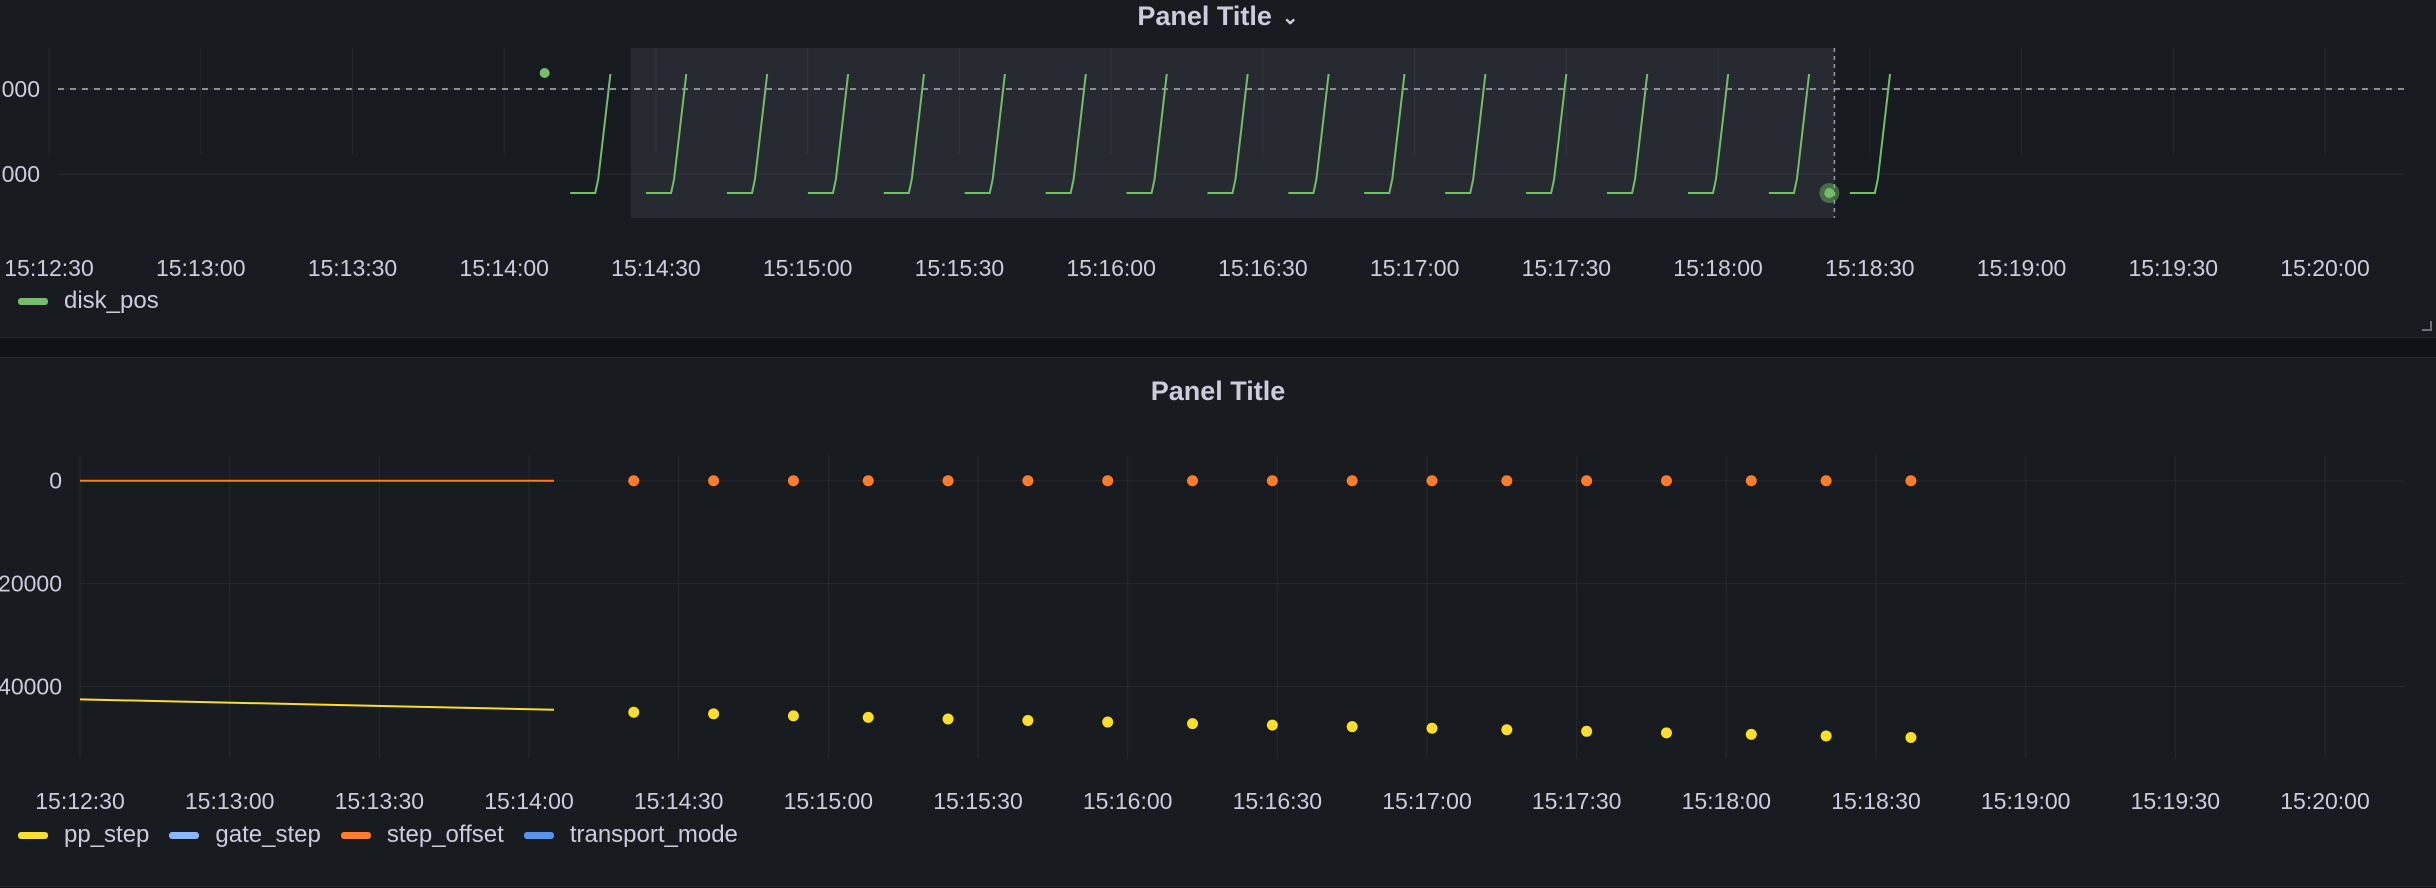 This screenshot has height=888, width=2436. What do you see at coordinates (268, 834) in the screenshot?
I see `legend-label: gate_step` at bounding box center [268, 834].